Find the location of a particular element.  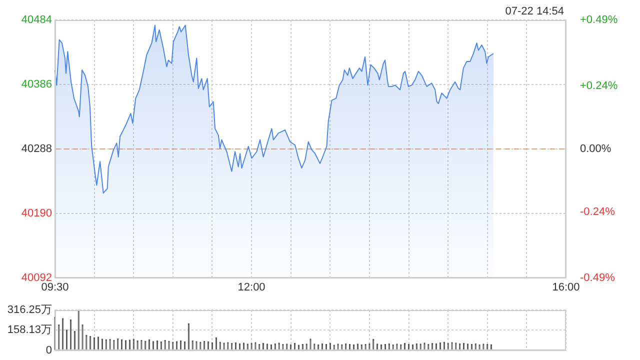

y-tick-label: 40386 is located at coordinates (36, 84).